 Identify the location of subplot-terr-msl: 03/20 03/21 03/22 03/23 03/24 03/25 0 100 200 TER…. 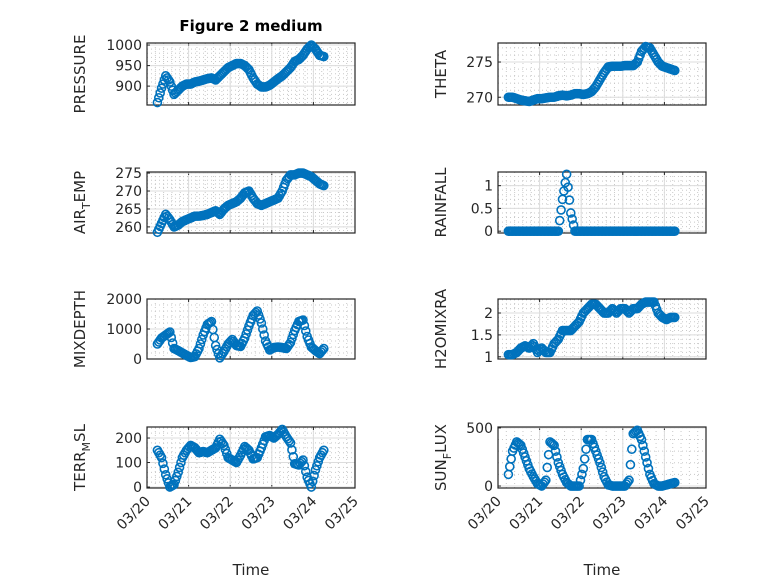
(216, 501).